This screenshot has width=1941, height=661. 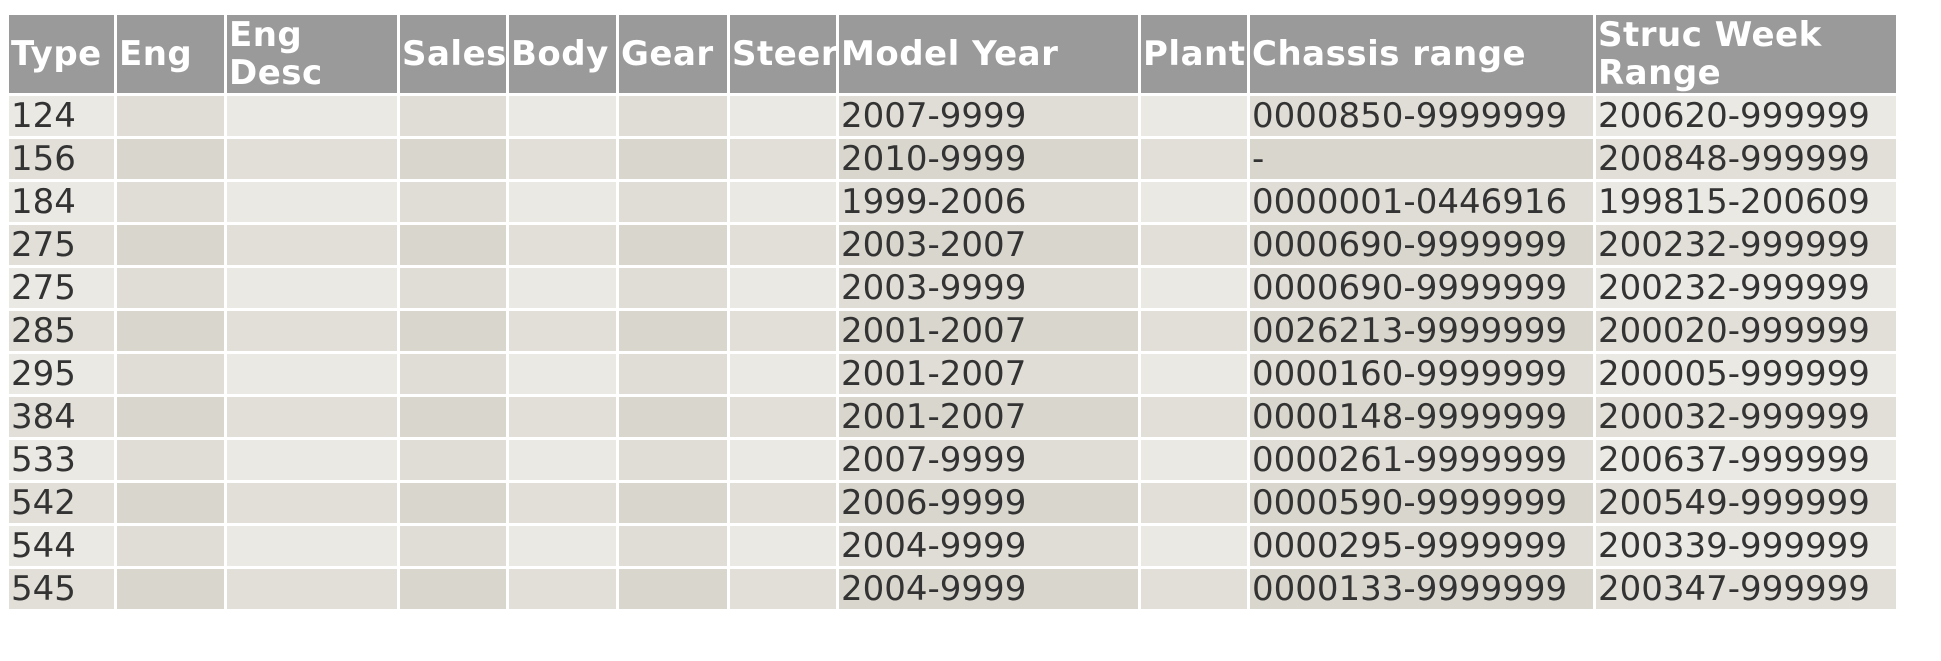 I want to click on column-header: Body, so click(x=562, y=54).